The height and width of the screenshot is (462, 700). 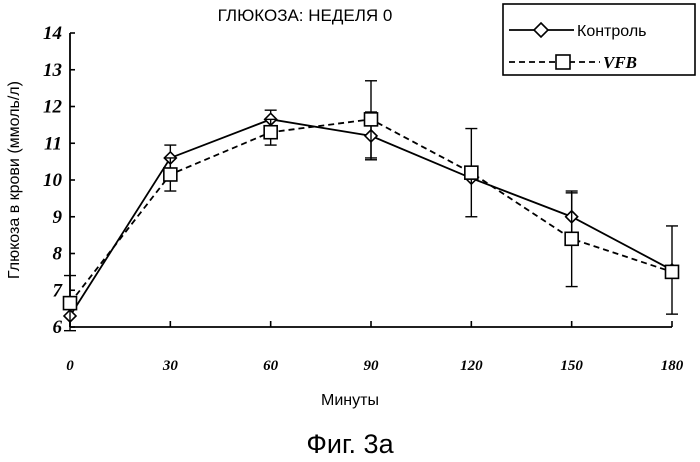 I want to click on x-tick-label: 150, so click(x=571, y=366).